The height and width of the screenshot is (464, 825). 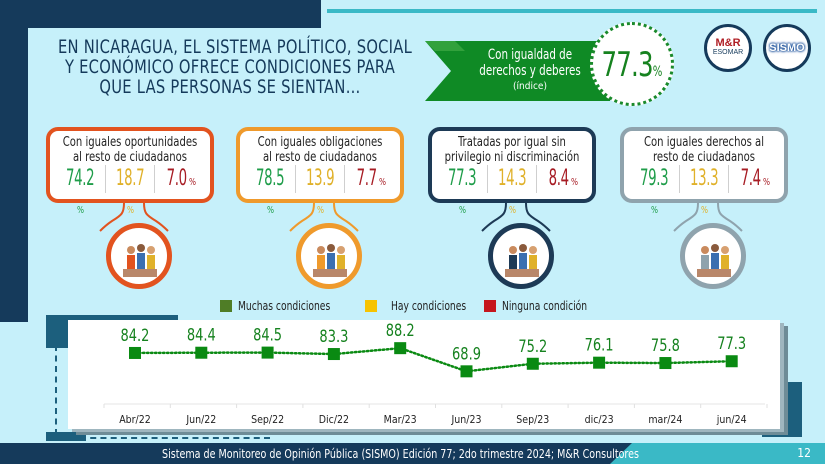 I want to click on card-title-line-1: Tratadas por igual sin, so click(x=512, y=142).